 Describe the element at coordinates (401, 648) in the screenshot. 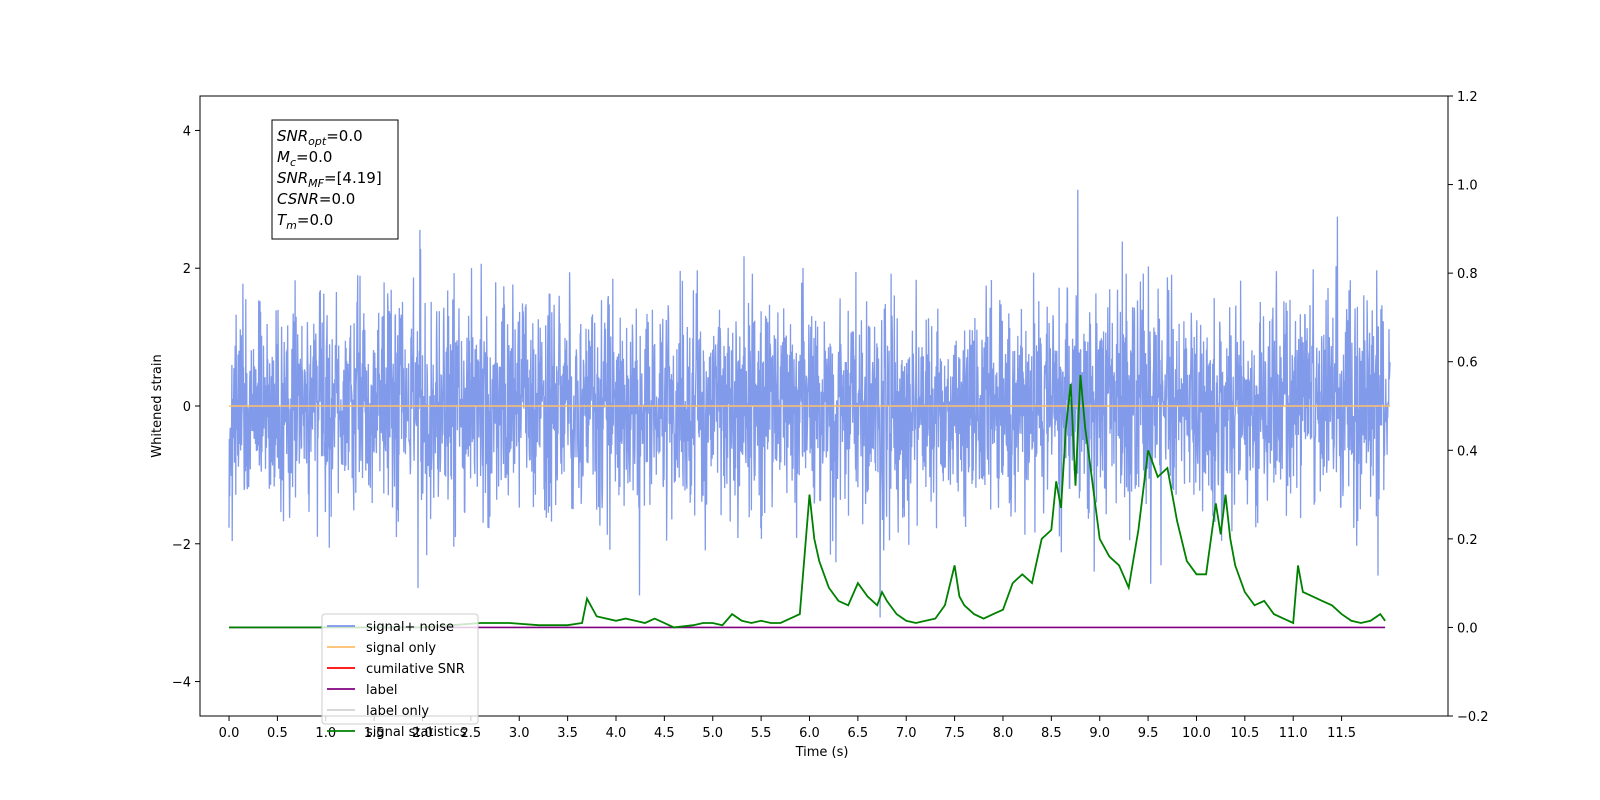

I see `legend-label-signal-only: signal only` at that location.